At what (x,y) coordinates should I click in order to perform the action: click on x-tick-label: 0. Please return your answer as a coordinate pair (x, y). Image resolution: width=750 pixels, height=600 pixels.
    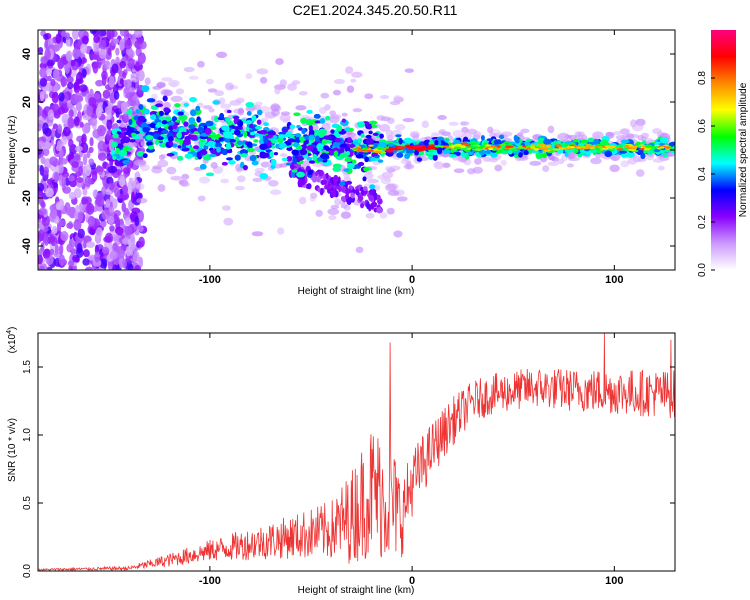
    Looking at the image, I should click on (412, 280).